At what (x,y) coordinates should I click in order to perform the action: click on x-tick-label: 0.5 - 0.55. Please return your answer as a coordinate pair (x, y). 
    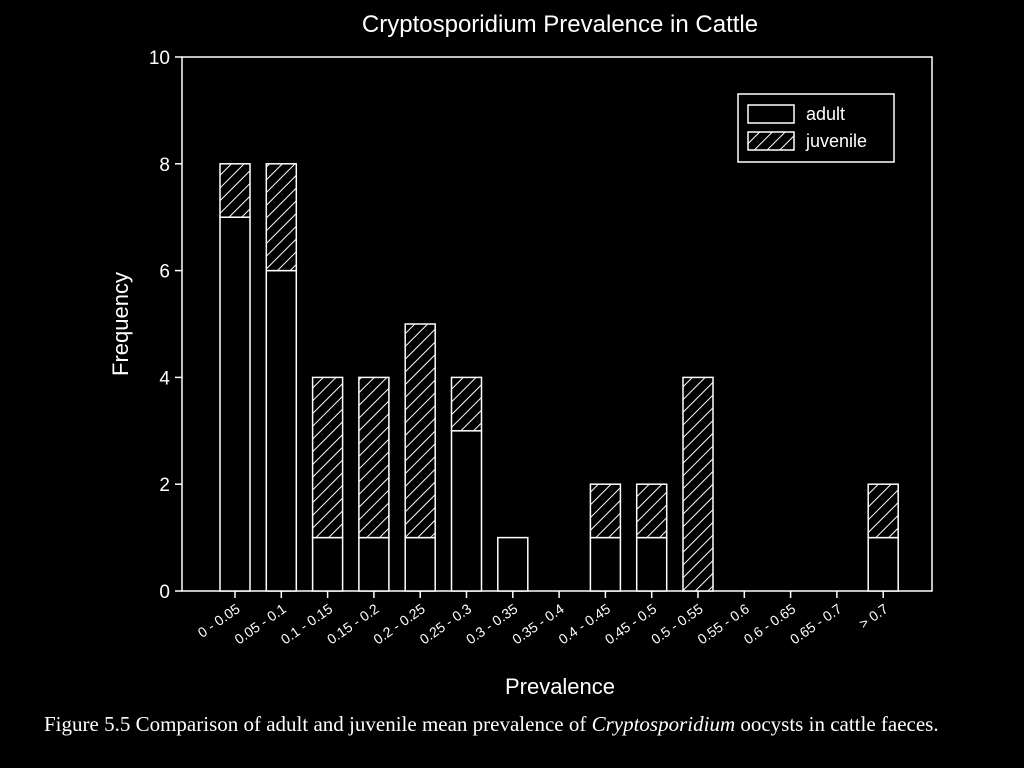
    Looking at the image, I should click on (677, 623).